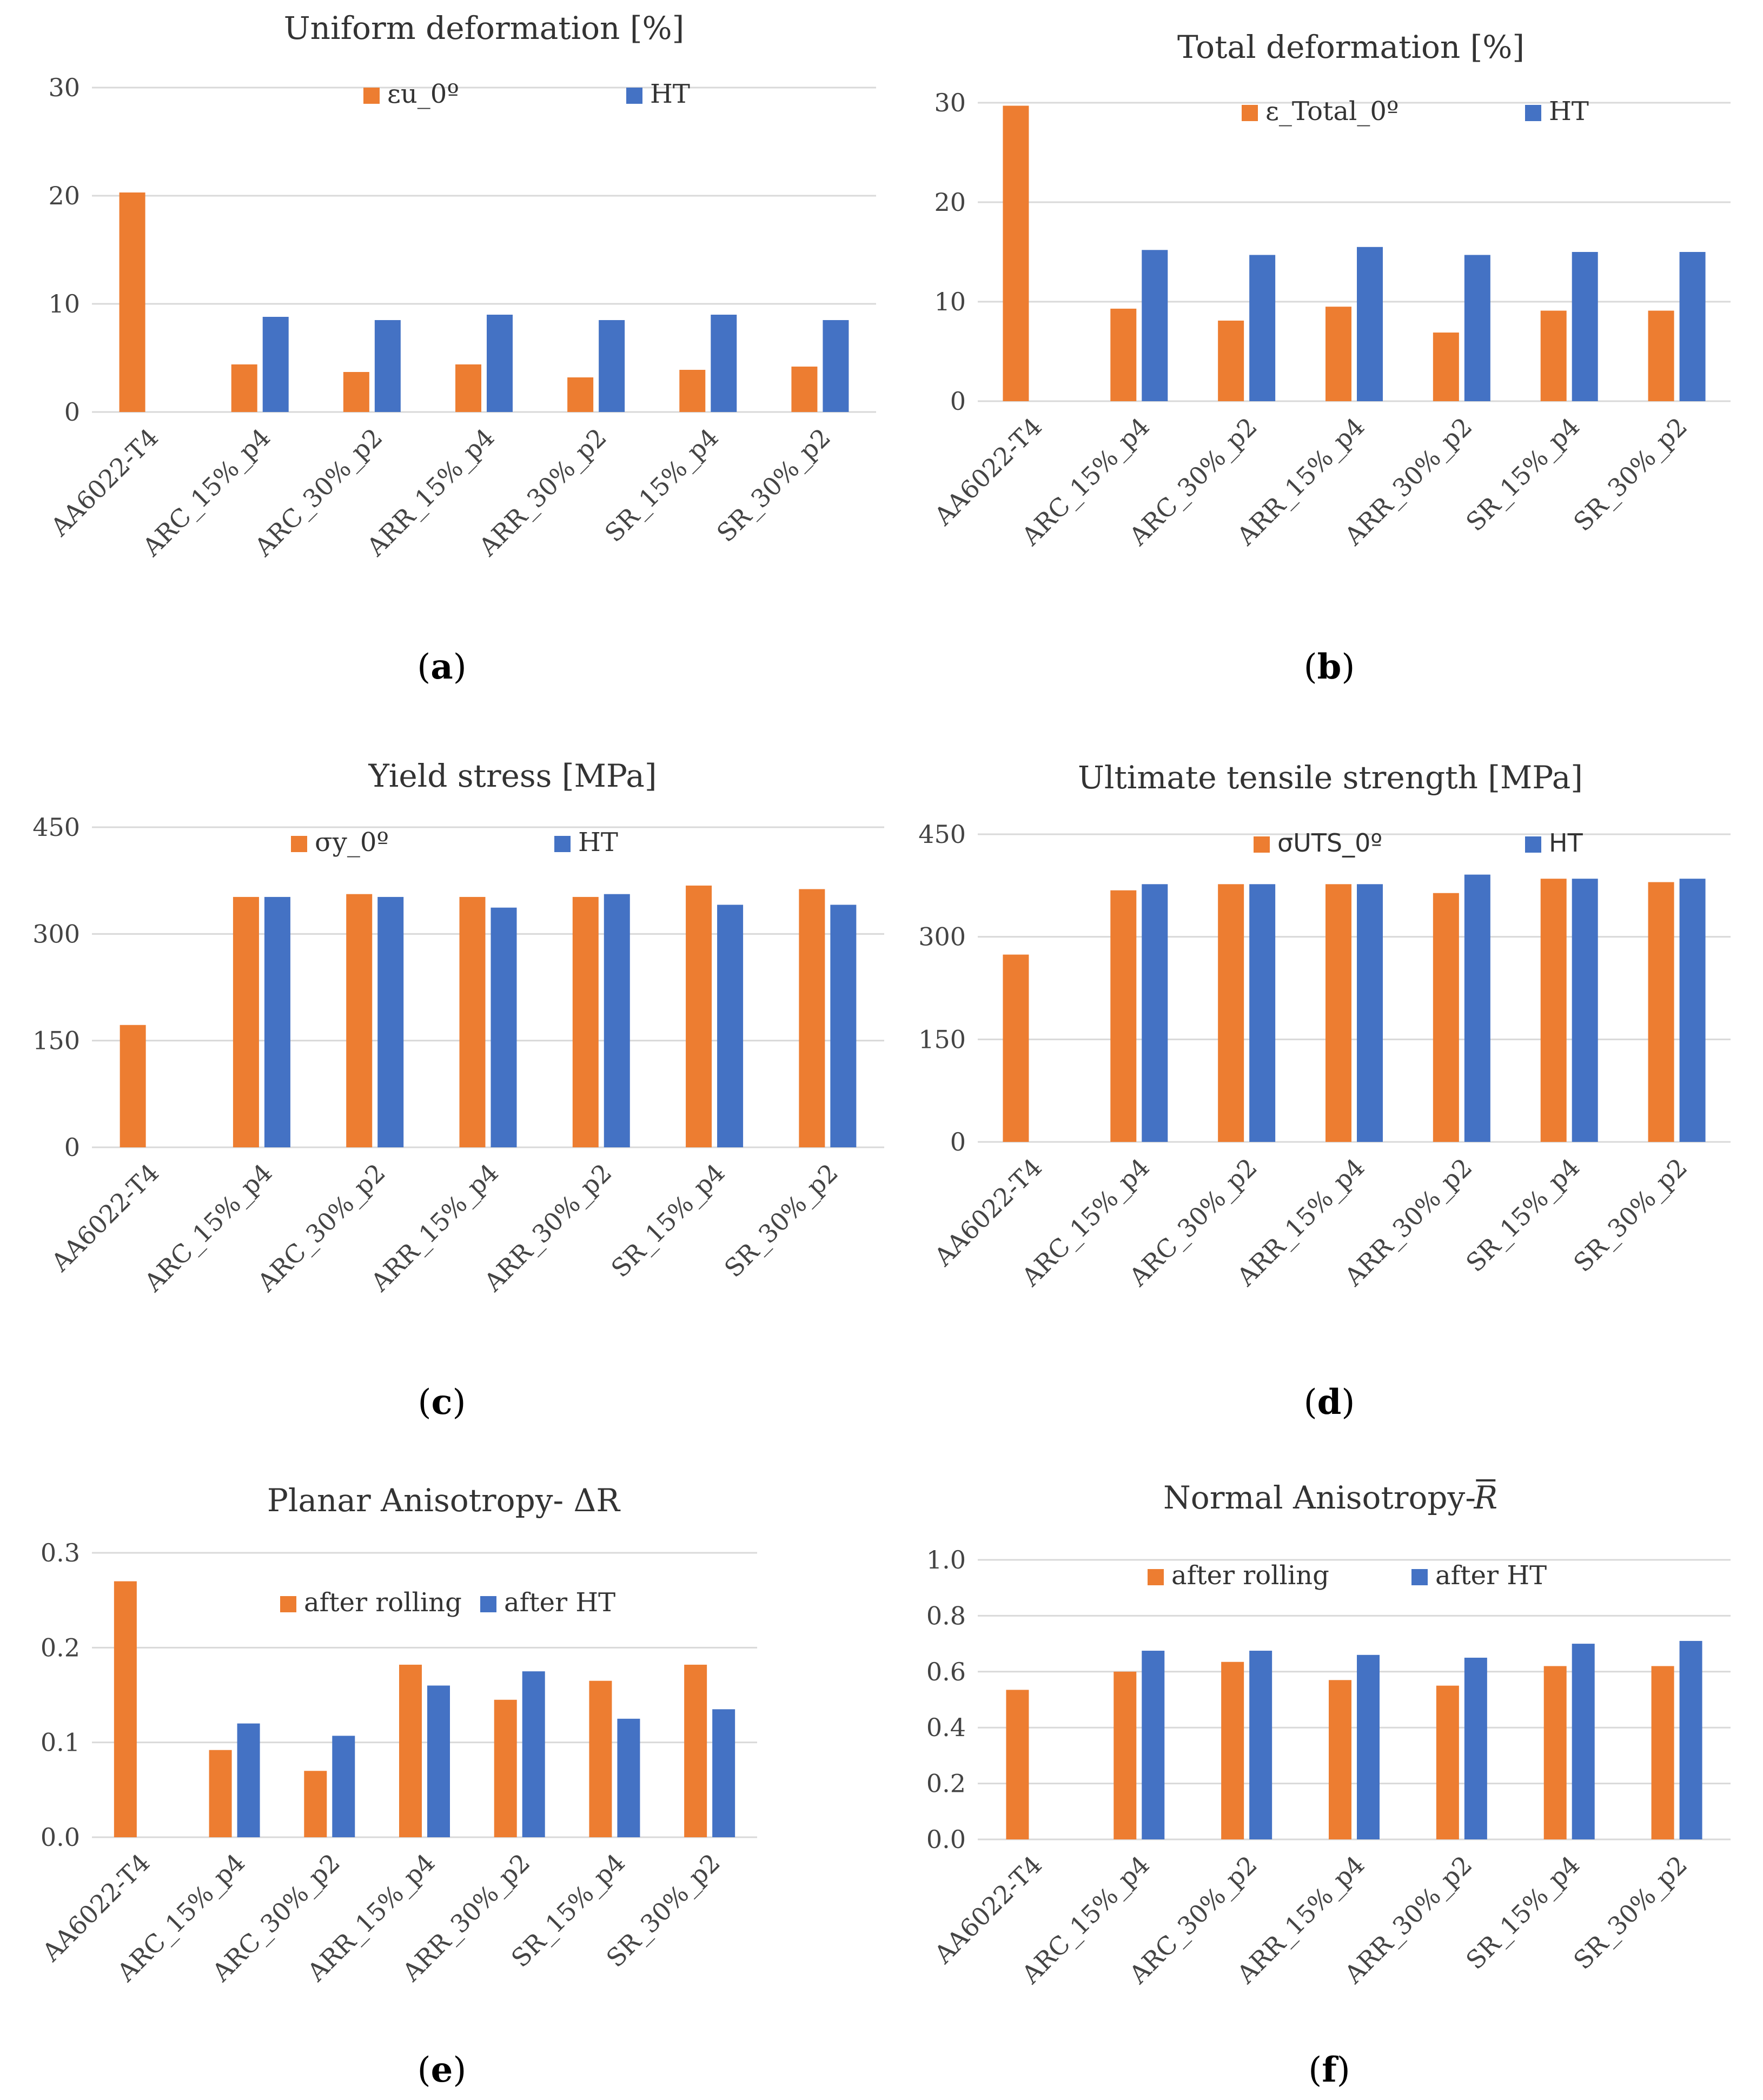  What do you see at coordinates (441, 667) in the screenshot?
I see `panel-caption: (a)` at bounding box center [441, 667].